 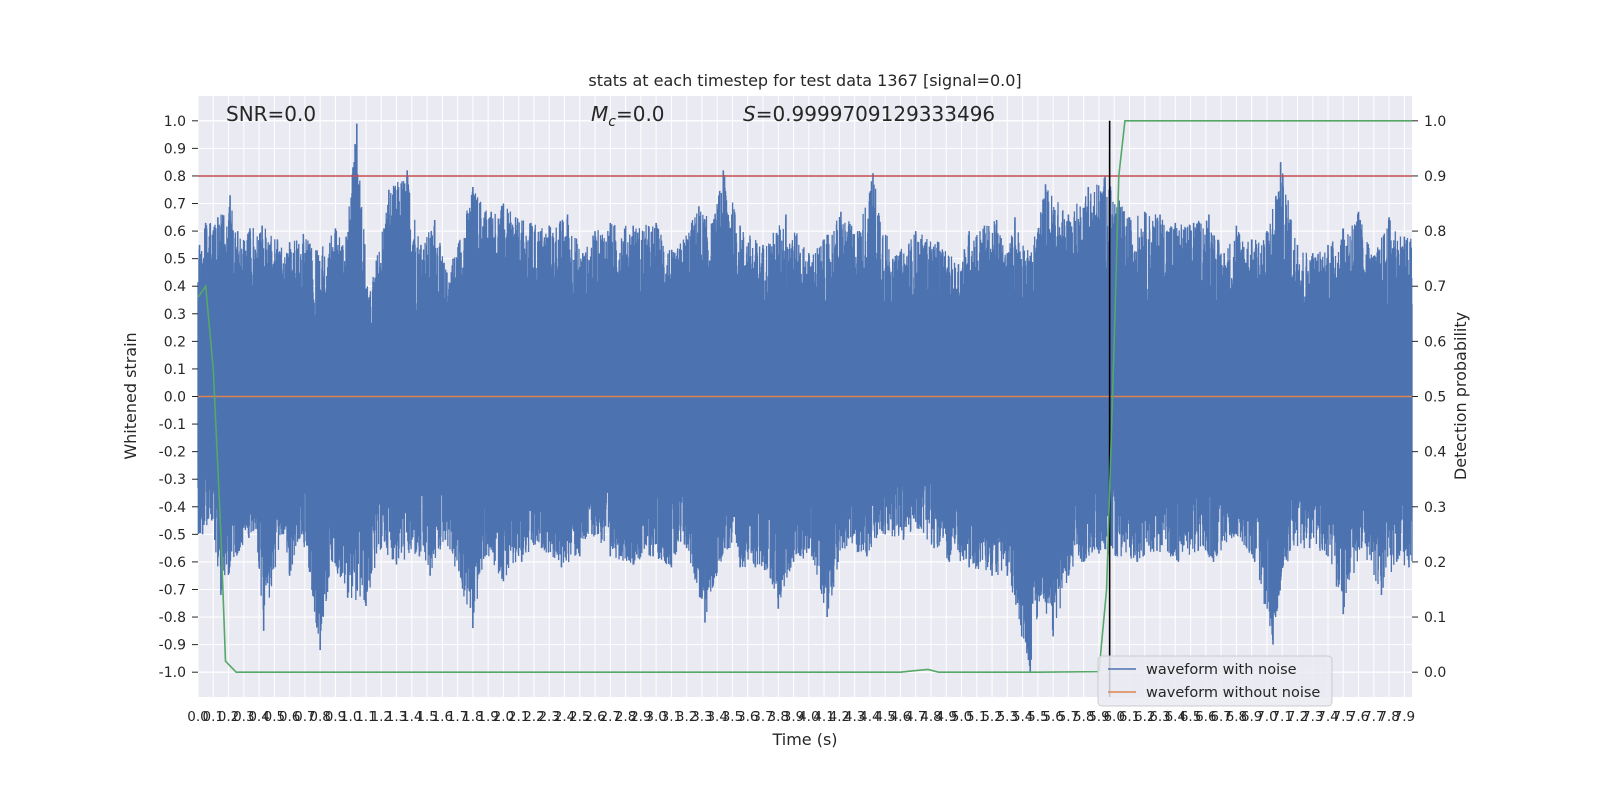 I want to click on y-tick-label: -0.3, so click(x=172, y=480).